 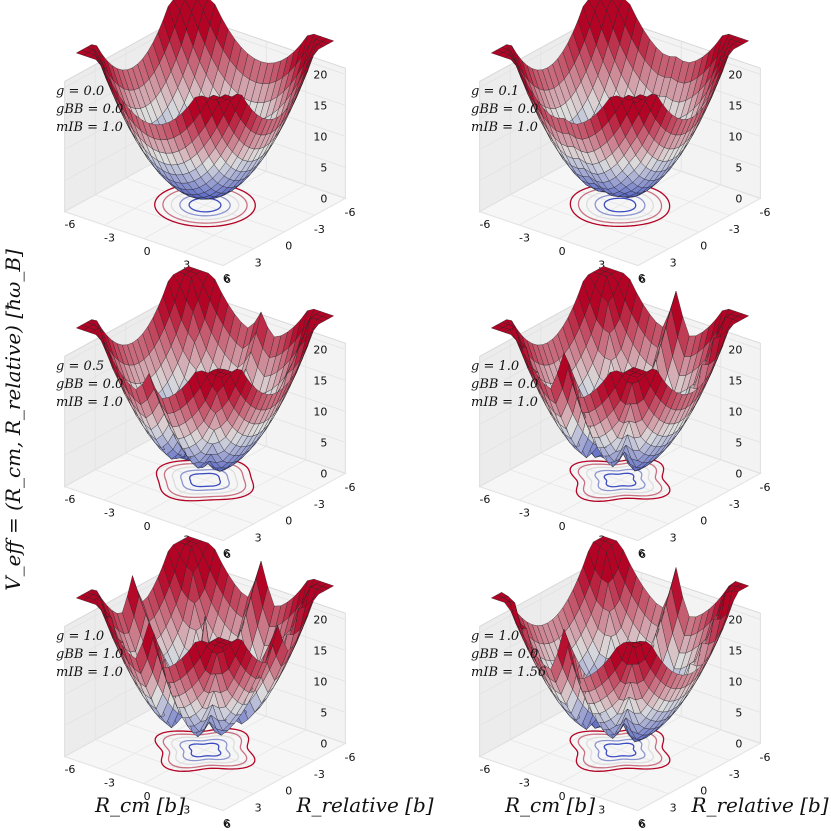 What do you see at coordinates (495, 91) in the screenshot?
I see `param-annotation: g = 0.1` at bounding box center [495, 91].